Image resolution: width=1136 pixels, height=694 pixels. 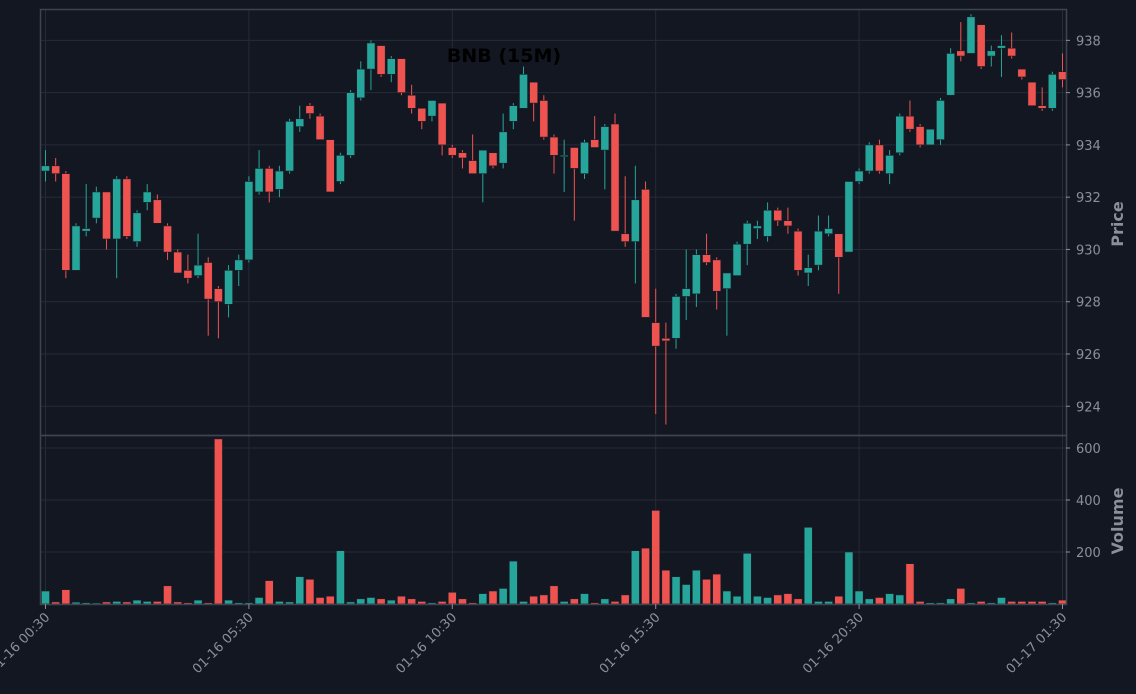 What do you see at coordinates (1088, 407) in the screenshot?
I see `price-tick-label: 924` at bounding box center [1088, 407].